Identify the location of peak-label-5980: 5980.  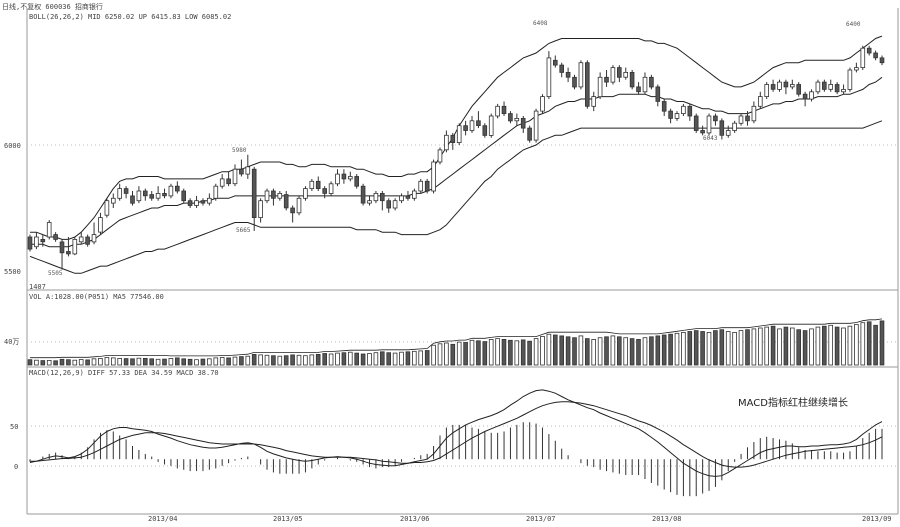
(239, 150).